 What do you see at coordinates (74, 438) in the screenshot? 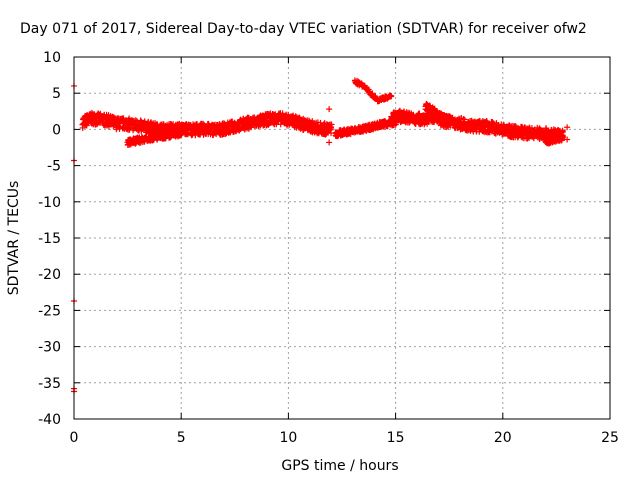
I see `x-tick-label: 0` at bounding box center [74, 438].